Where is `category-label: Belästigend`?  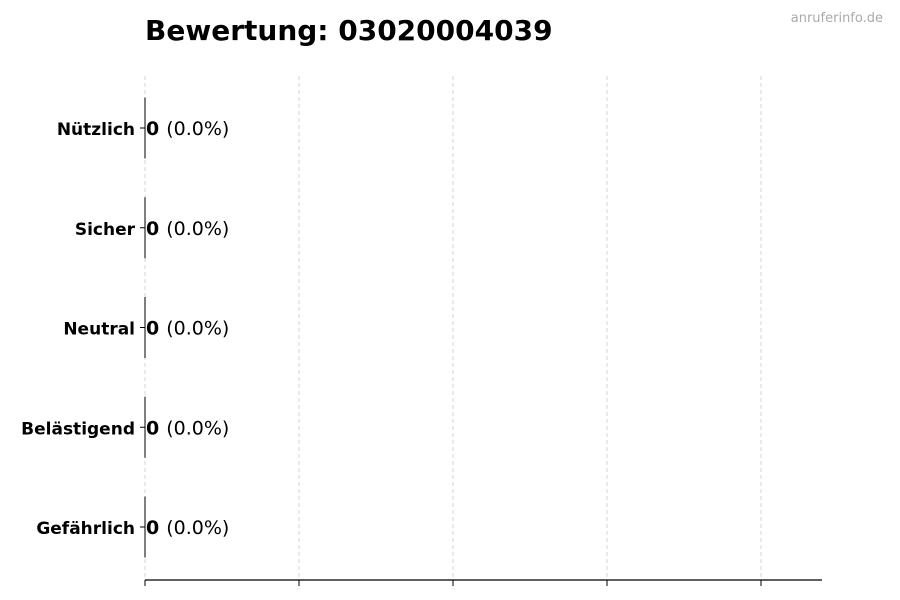
category-label: Belästigend is located at coordinates (78, 429).